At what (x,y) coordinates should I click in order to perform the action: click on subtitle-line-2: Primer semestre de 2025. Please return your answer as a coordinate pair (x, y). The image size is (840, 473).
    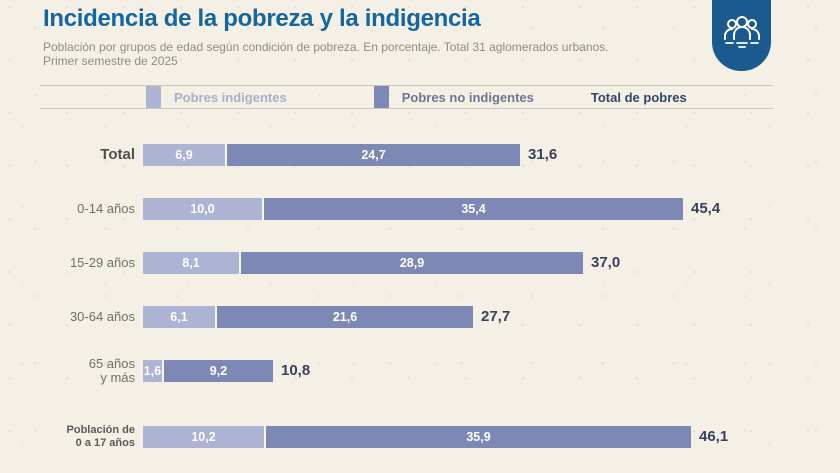
    Looking at the image, I should click on (110, 61).